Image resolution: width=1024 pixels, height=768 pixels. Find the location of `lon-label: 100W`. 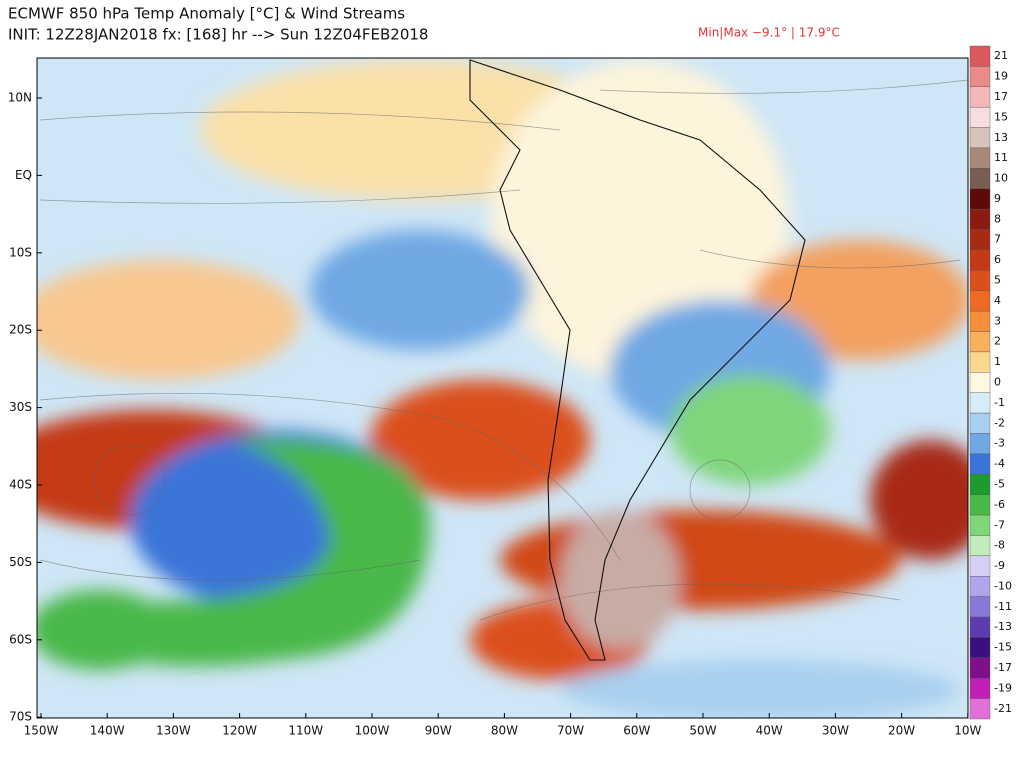

lon-label: 100W is located at coordinates (372, 731).